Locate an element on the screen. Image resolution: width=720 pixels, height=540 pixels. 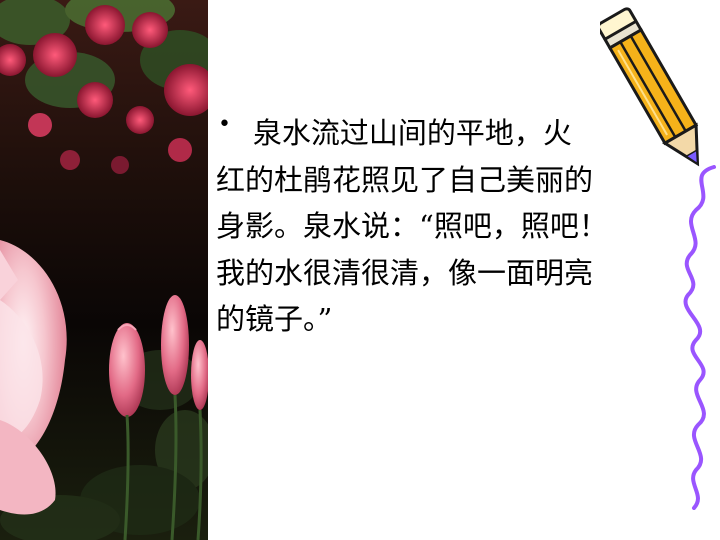
text-line-2: 红的杜鹃花照见了自己美丽的 is located at coordinates (405, 179).